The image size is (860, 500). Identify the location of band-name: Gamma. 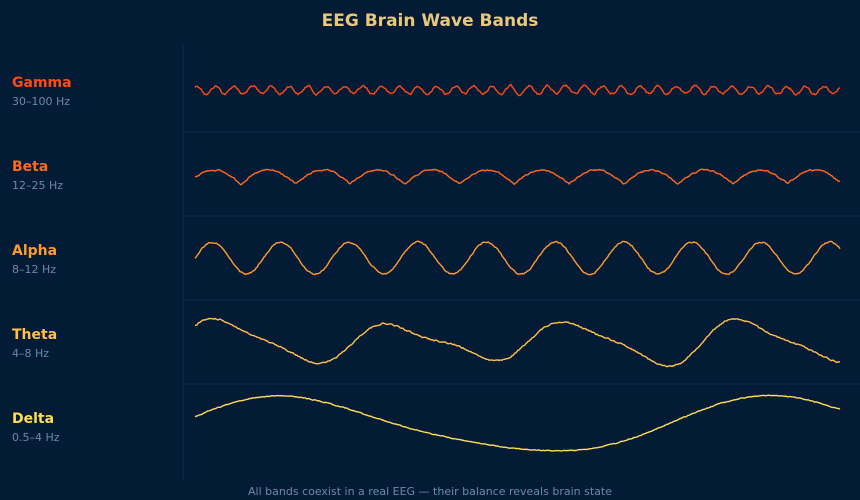
(42, 83).